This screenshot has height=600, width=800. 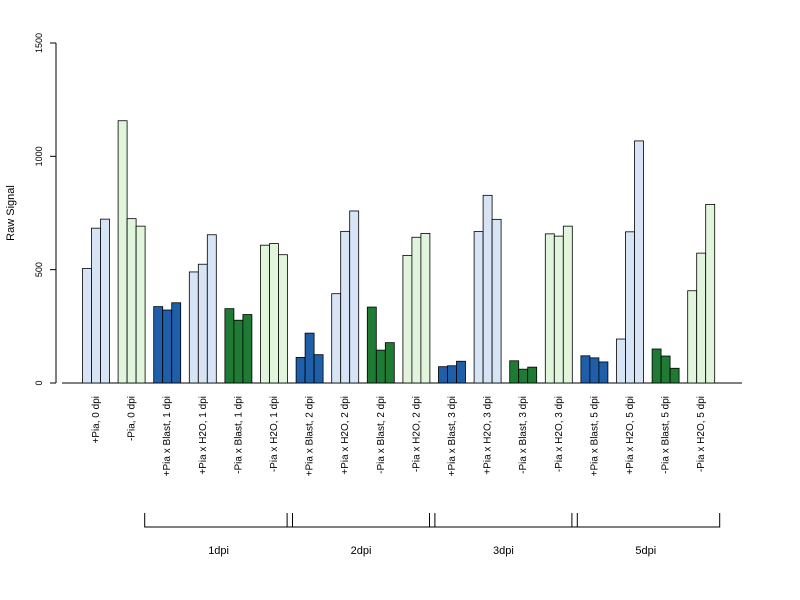 What do you see at coordinates (523, 435) in the screenshot?
I see `x-tick-label: -Pia x Blast, 3 dpi` at bounding box center [523, 435].